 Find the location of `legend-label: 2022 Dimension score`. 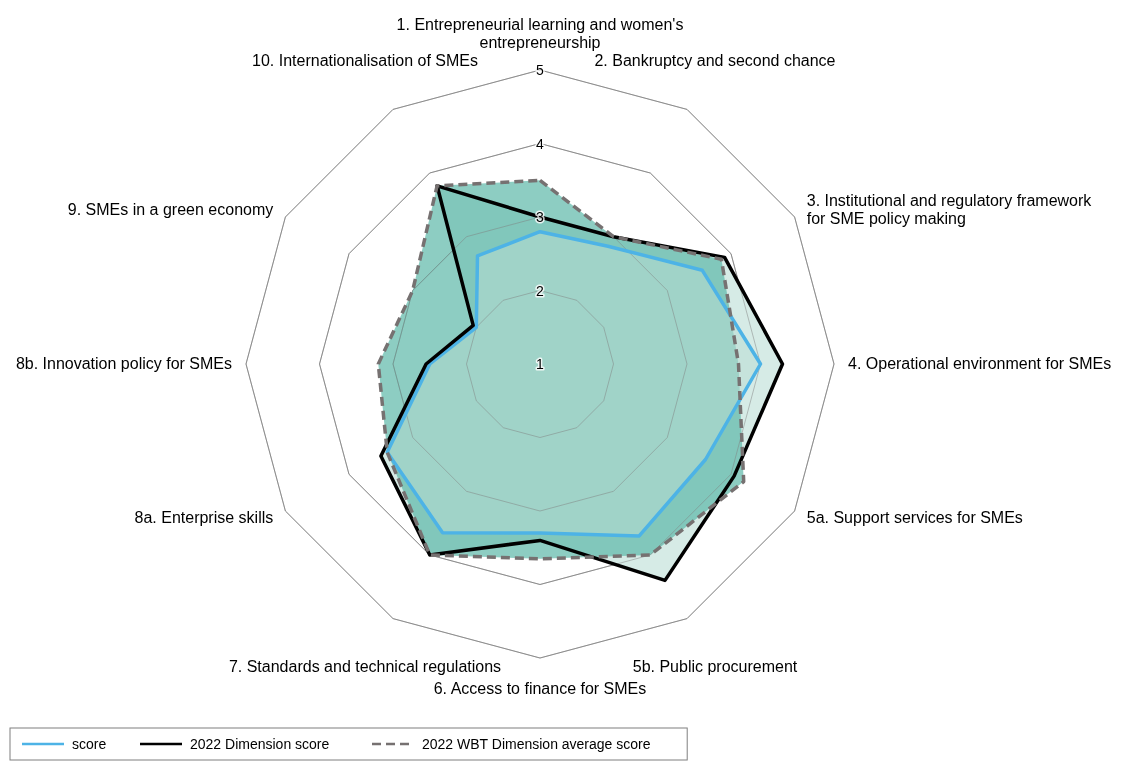

legend-label: 2022 Dimension score is located at coordinates (260, 744).